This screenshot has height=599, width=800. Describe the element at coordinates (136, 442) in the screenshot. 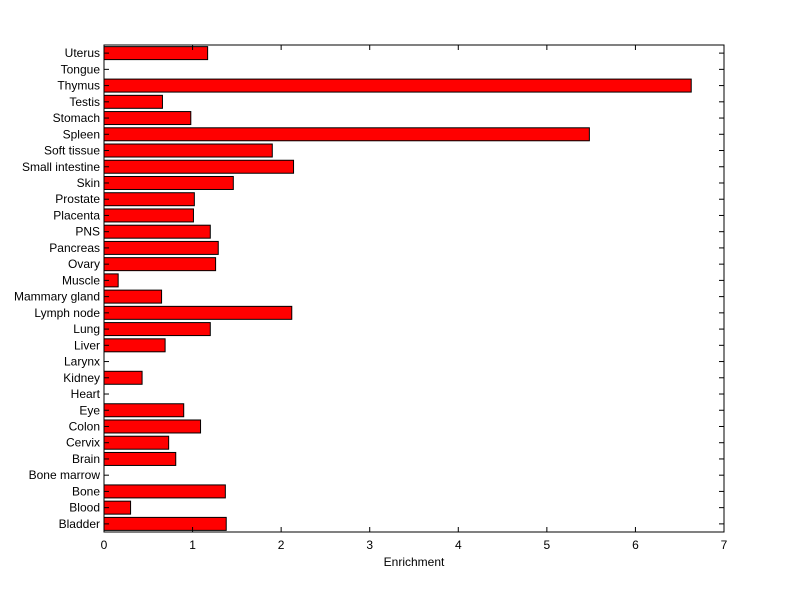

I see `bar-cervix` at that location.